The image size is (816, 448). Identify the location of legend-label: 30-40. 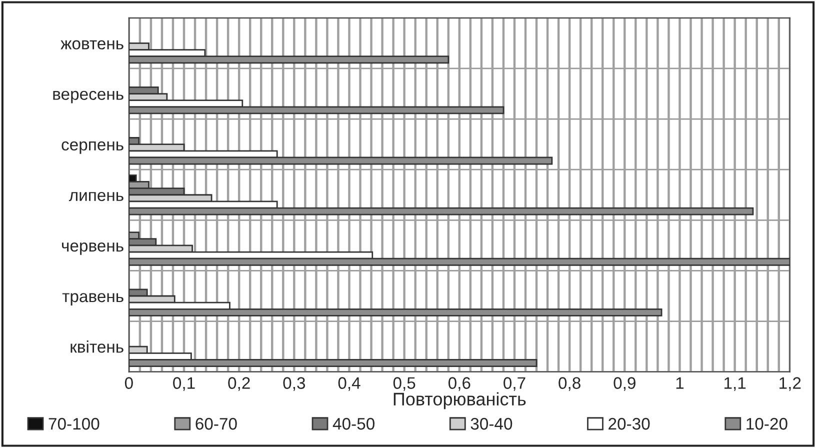
(491, 424).